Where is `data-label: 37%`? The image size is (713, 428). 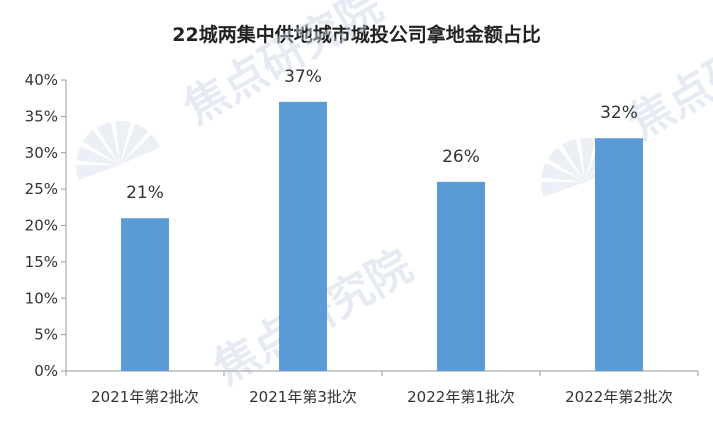
data-label: 37% is located at coordinates (303, 77).